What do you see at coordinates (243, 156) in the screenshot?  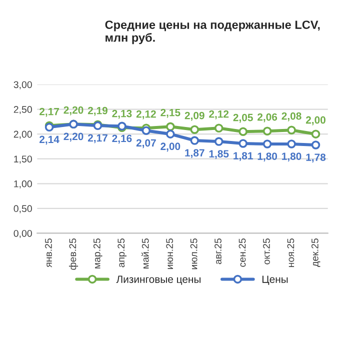 I see `data-label: 1,81` at bounding box center [243, 156].